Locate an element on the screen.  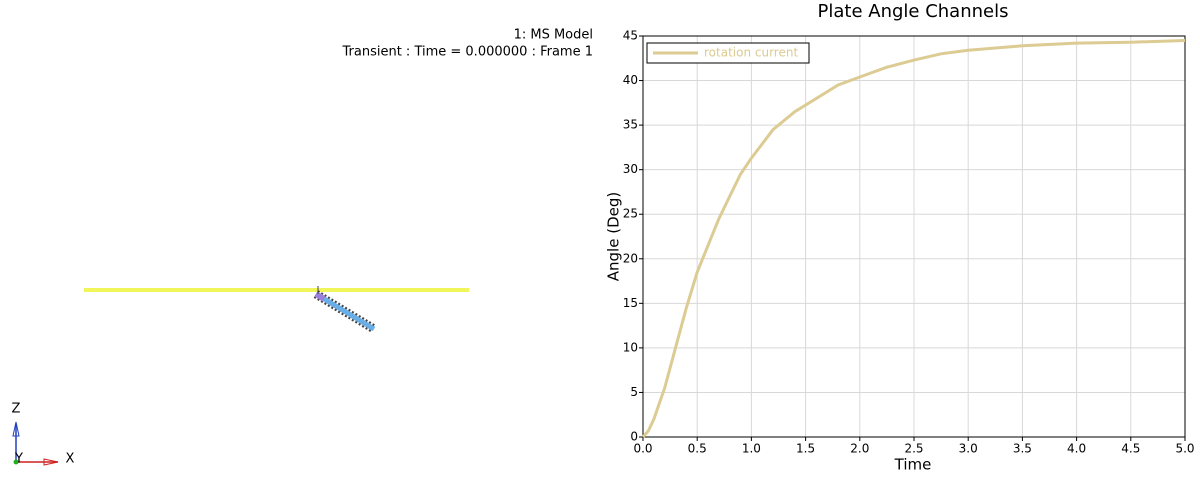
y-tick-label: 15 is located at coordinates (630, 303).